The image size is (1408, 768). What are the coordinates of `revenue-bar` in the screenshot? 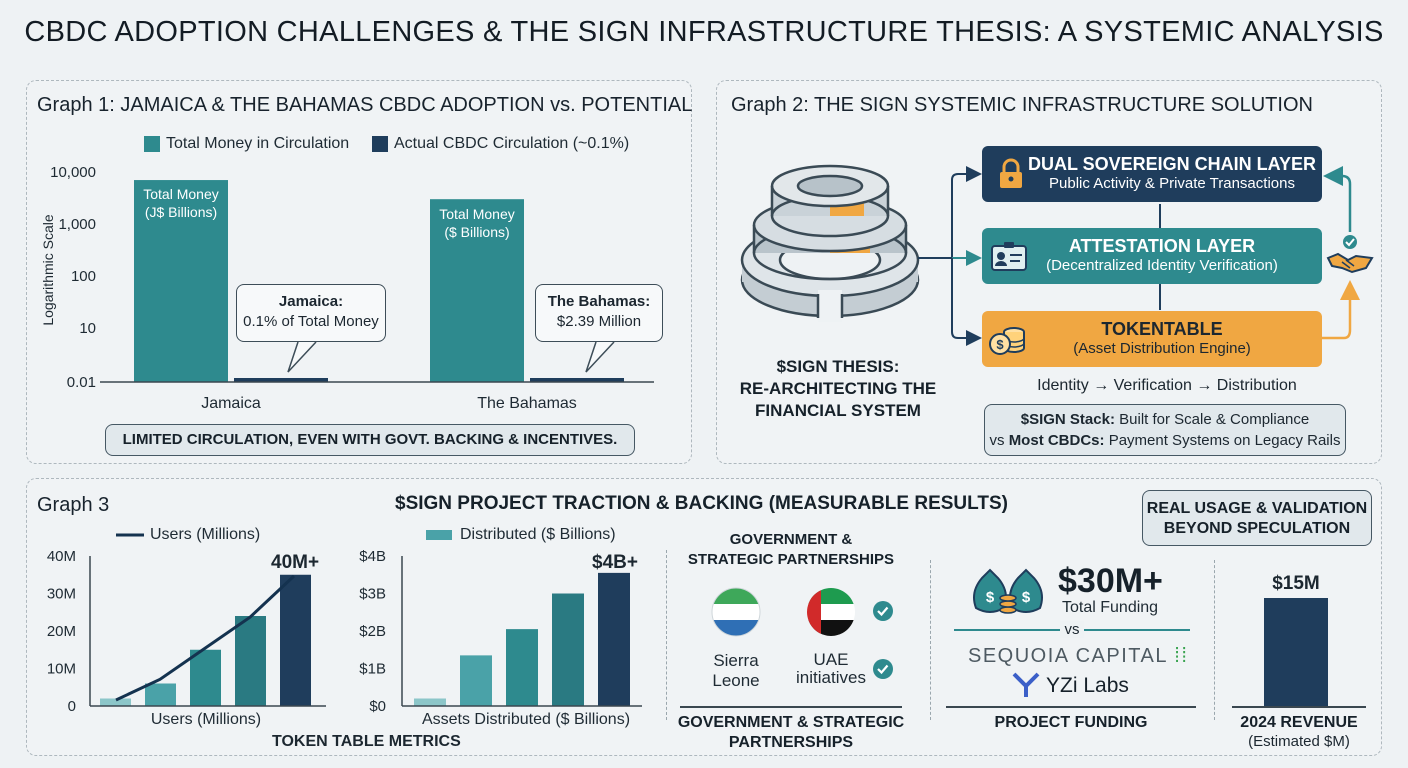 It's located at (1296, 652).